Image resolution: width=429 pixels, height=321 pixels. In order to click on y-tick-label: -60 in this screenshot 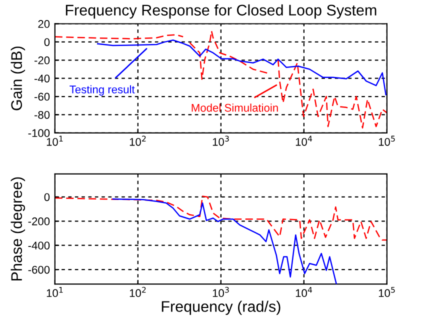, I will do `click(42, 96)`.